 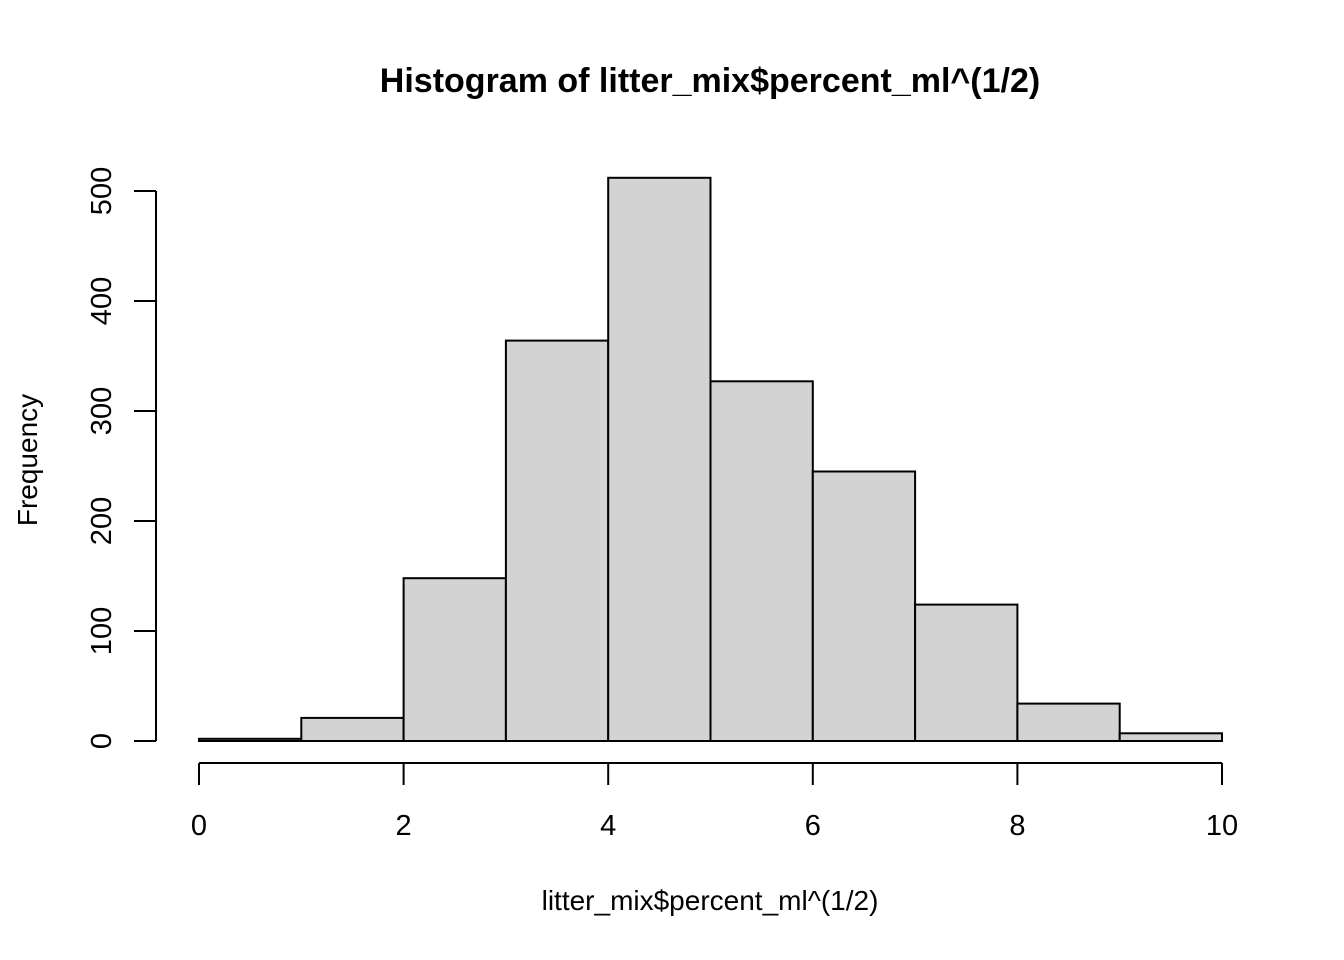 I want to click on x-tick-label-5: 10, so click(x=1222, y=826).